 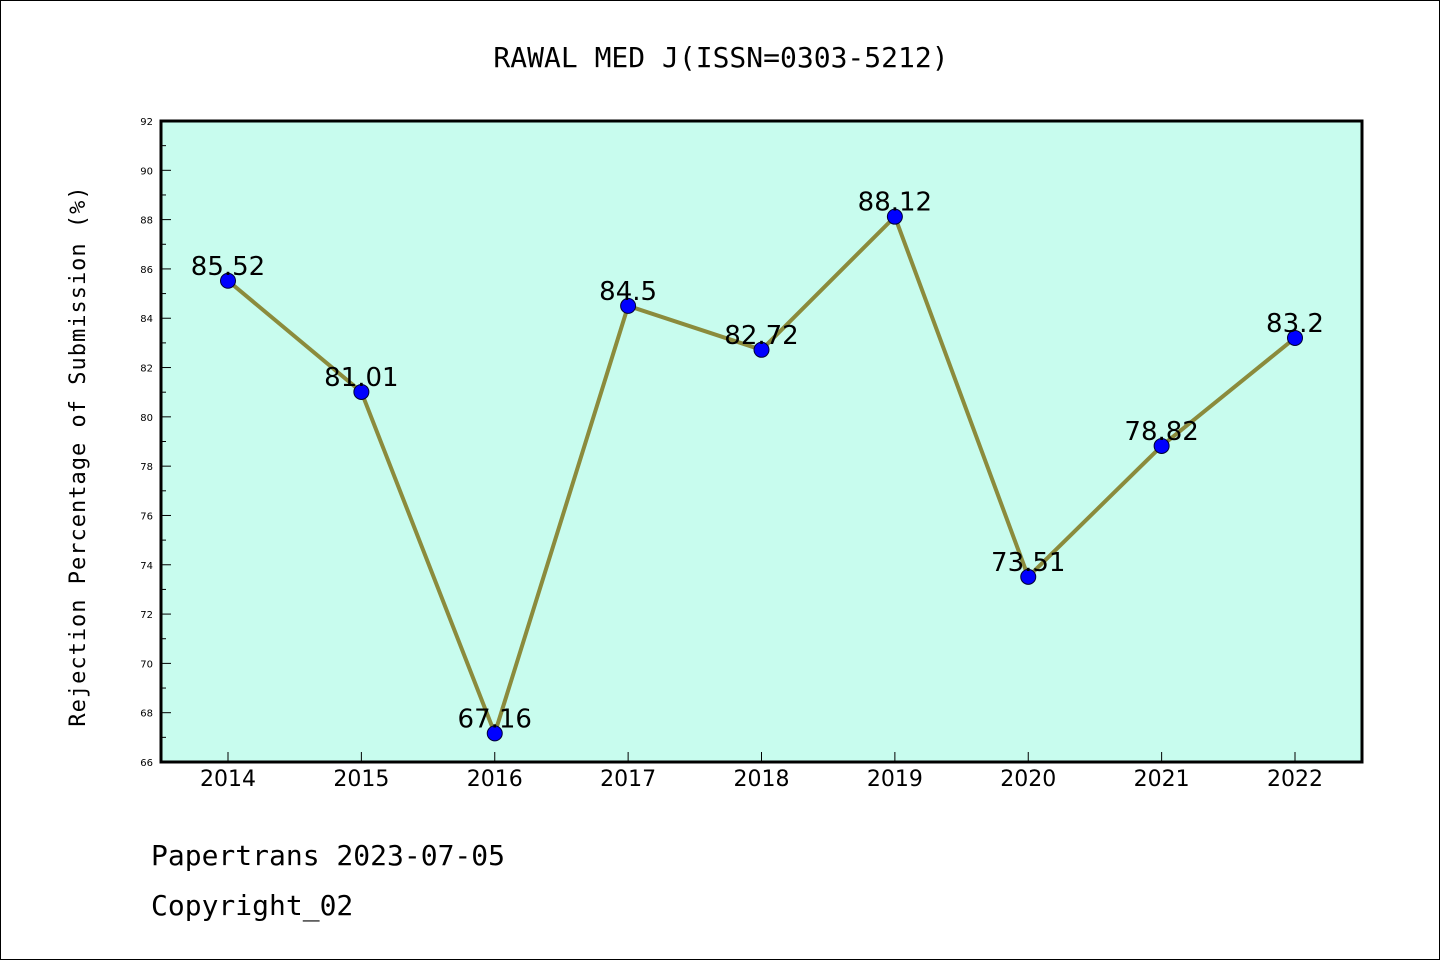 What do you see at coordinates (146, 270) in the screenshot?
I see `y-tick-label: 86` at bounding box center [146, 270].